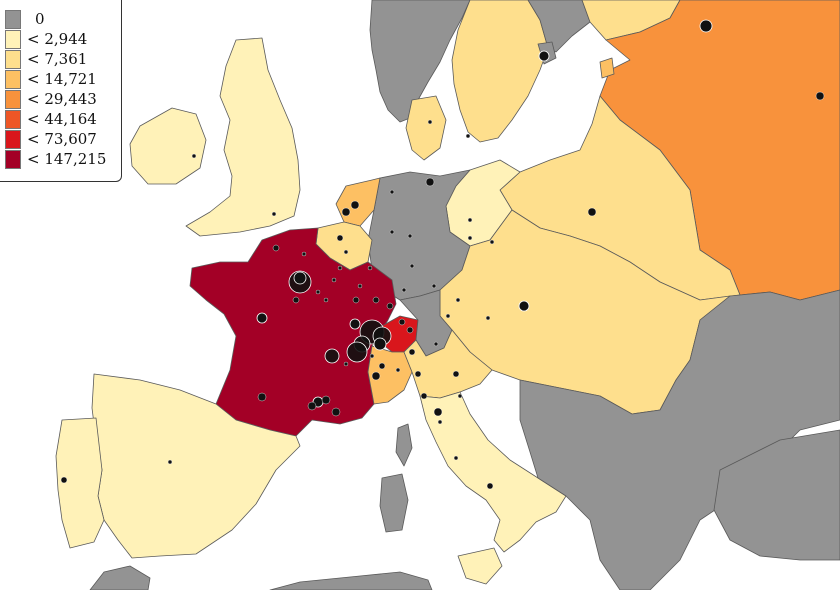 The image size is (840, 590). Describe the element at coordinates (404, 445) in the screenshot. I see `region-corsica` at that location.